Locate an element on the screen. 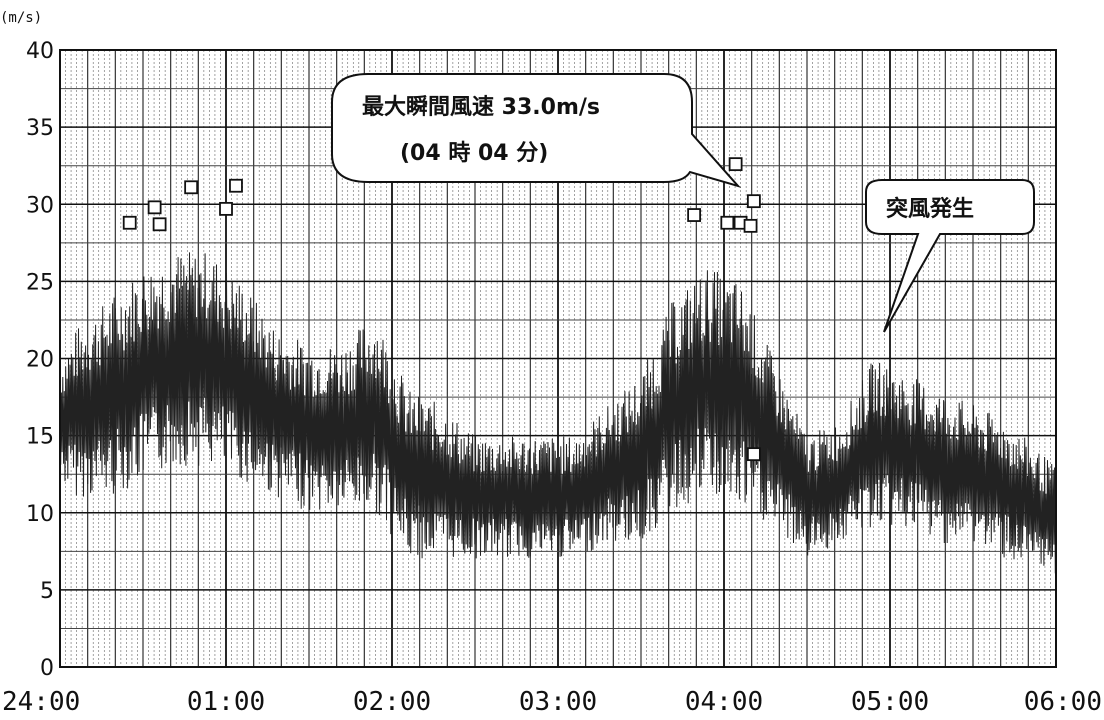 The height and width of the screenshot is (720, 1104). y-tick-label: 30 is located at coordinates (40, 205).